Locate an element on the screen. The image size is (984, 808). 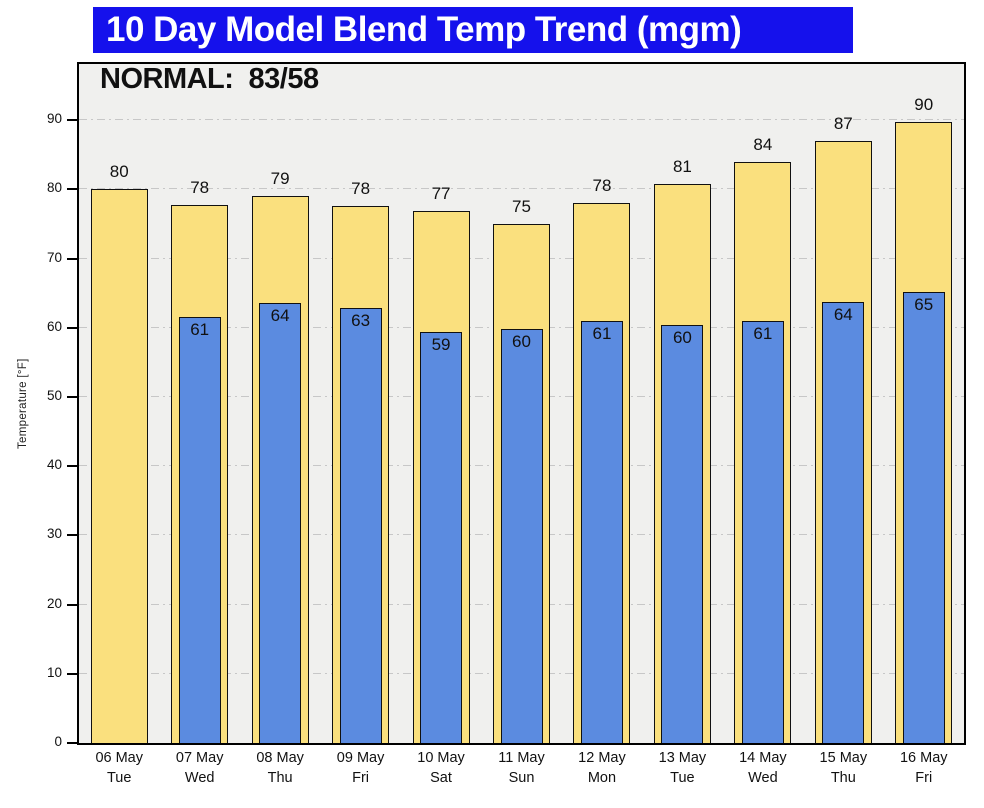
x-label-date: 08 May is located at coordinates (280, 758).